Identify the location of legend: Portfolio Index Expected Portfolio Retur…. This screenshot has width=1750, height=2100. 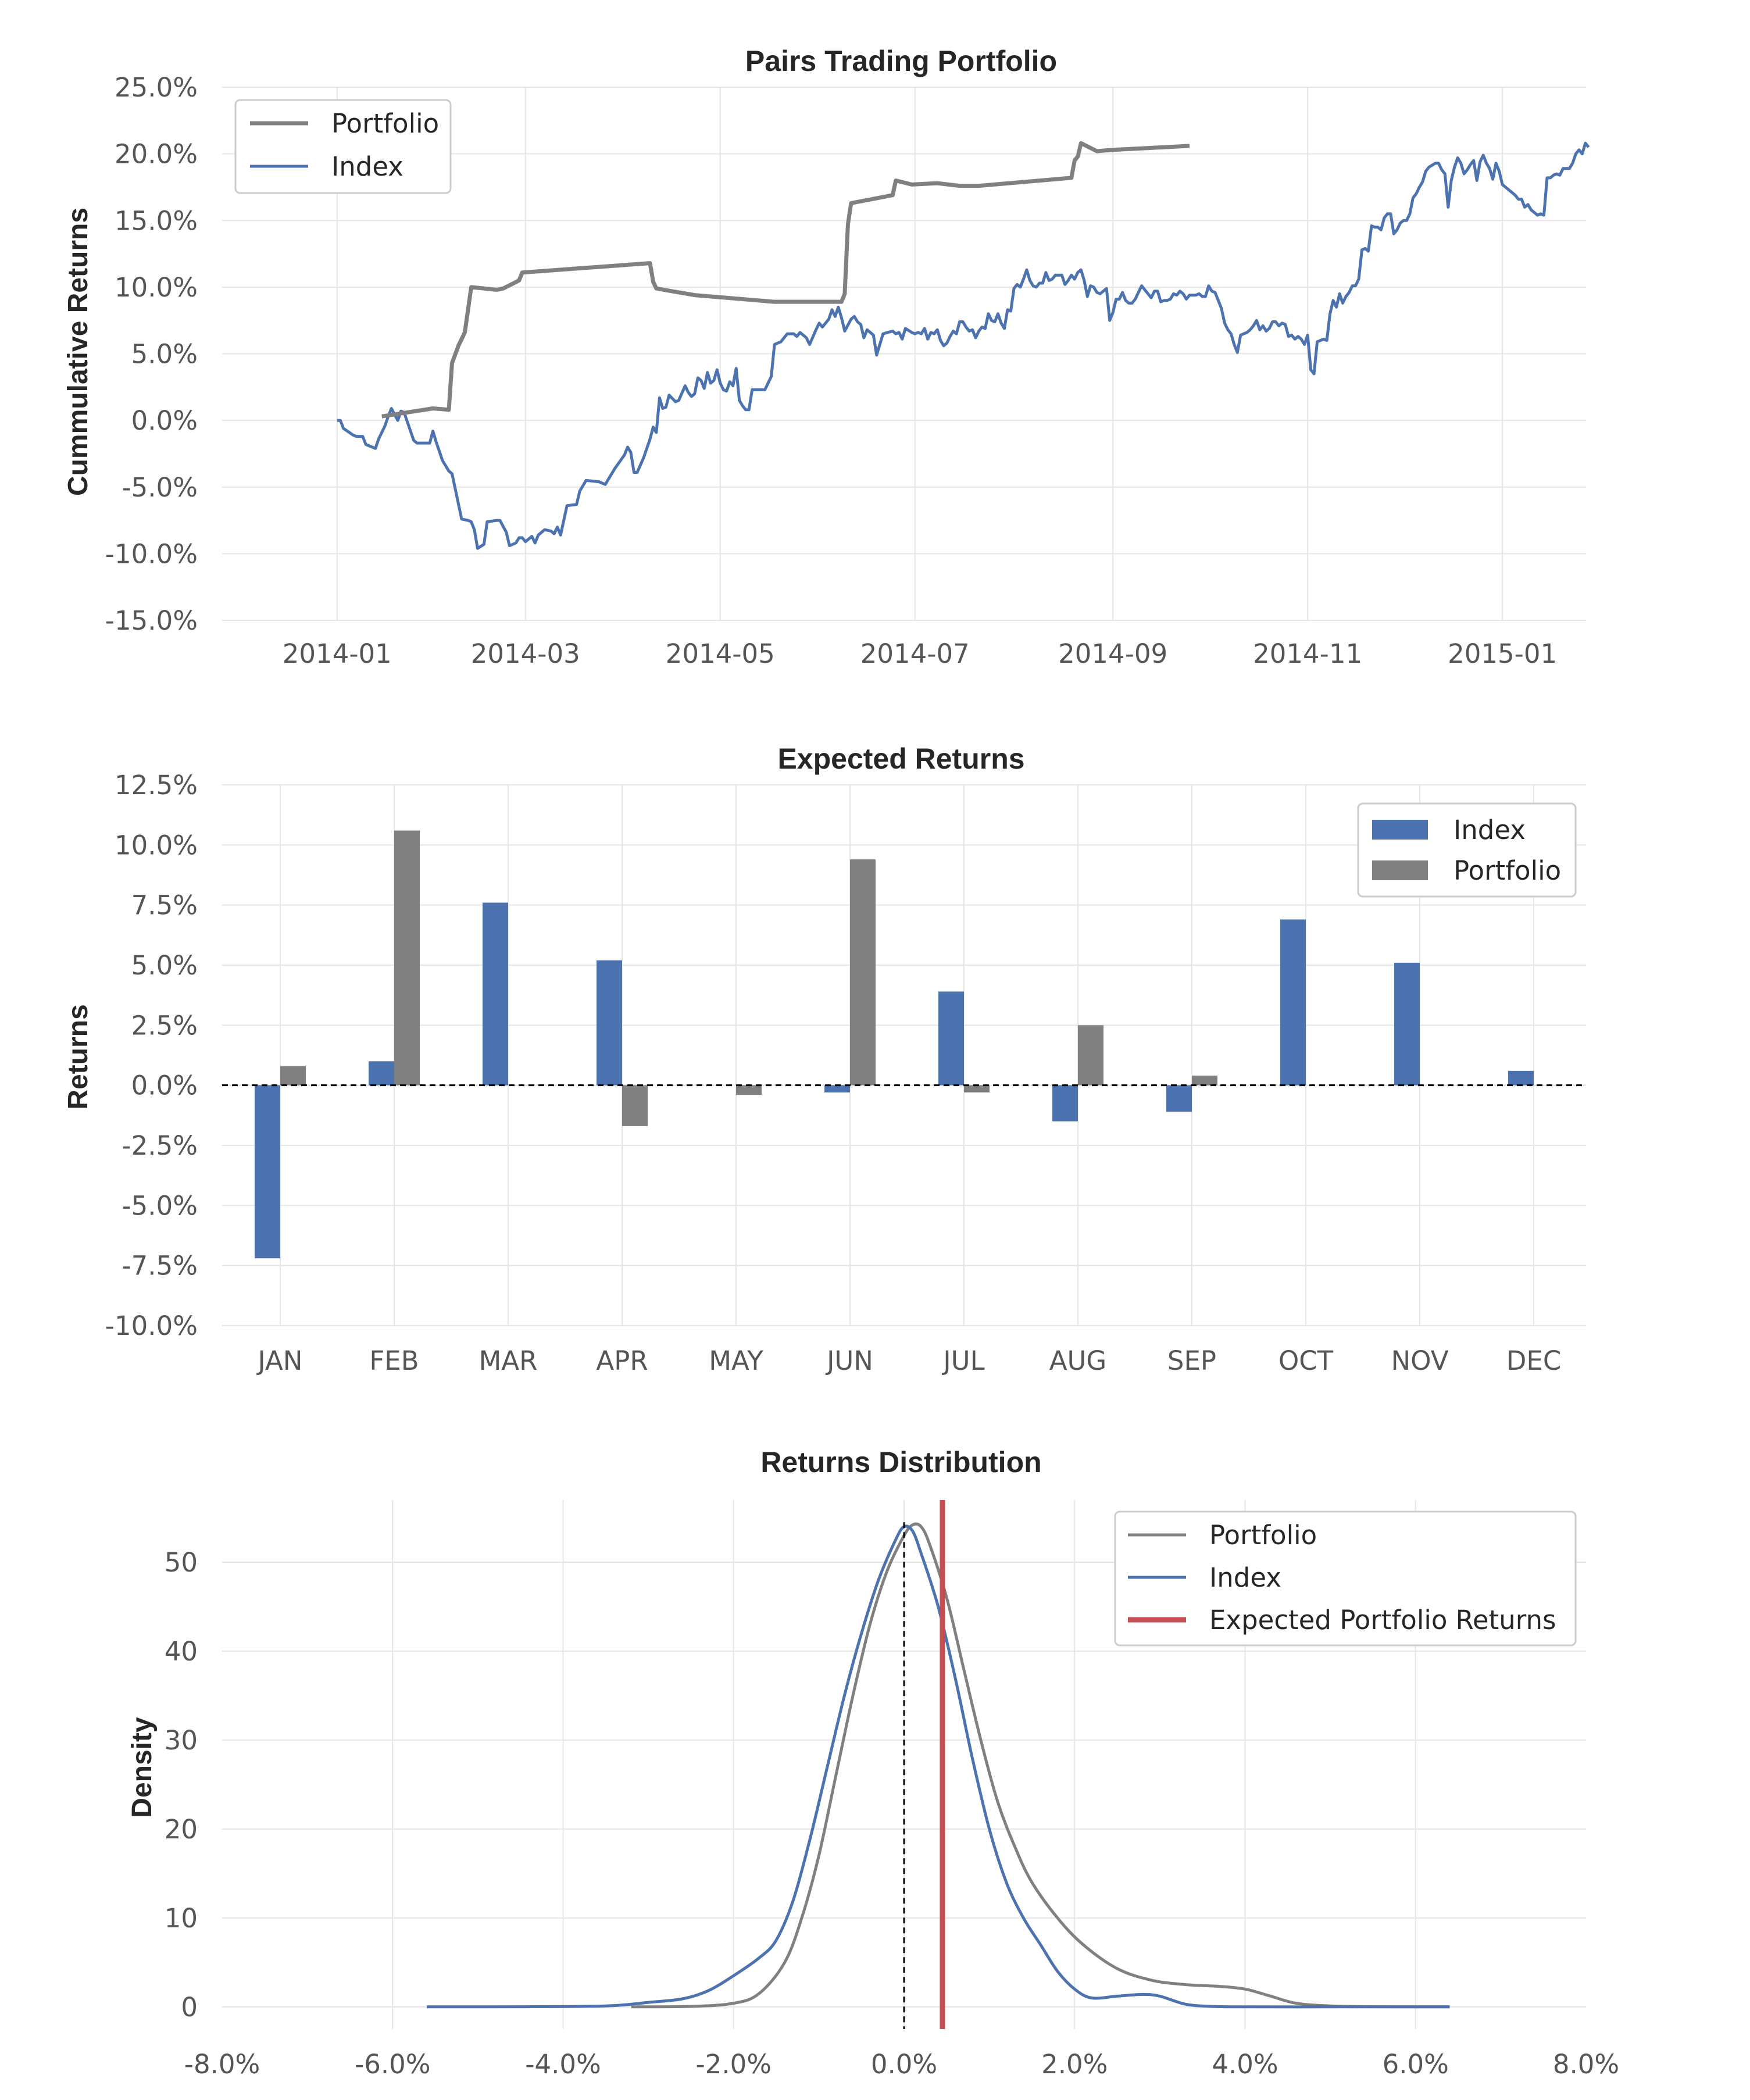
(1345, 1578).